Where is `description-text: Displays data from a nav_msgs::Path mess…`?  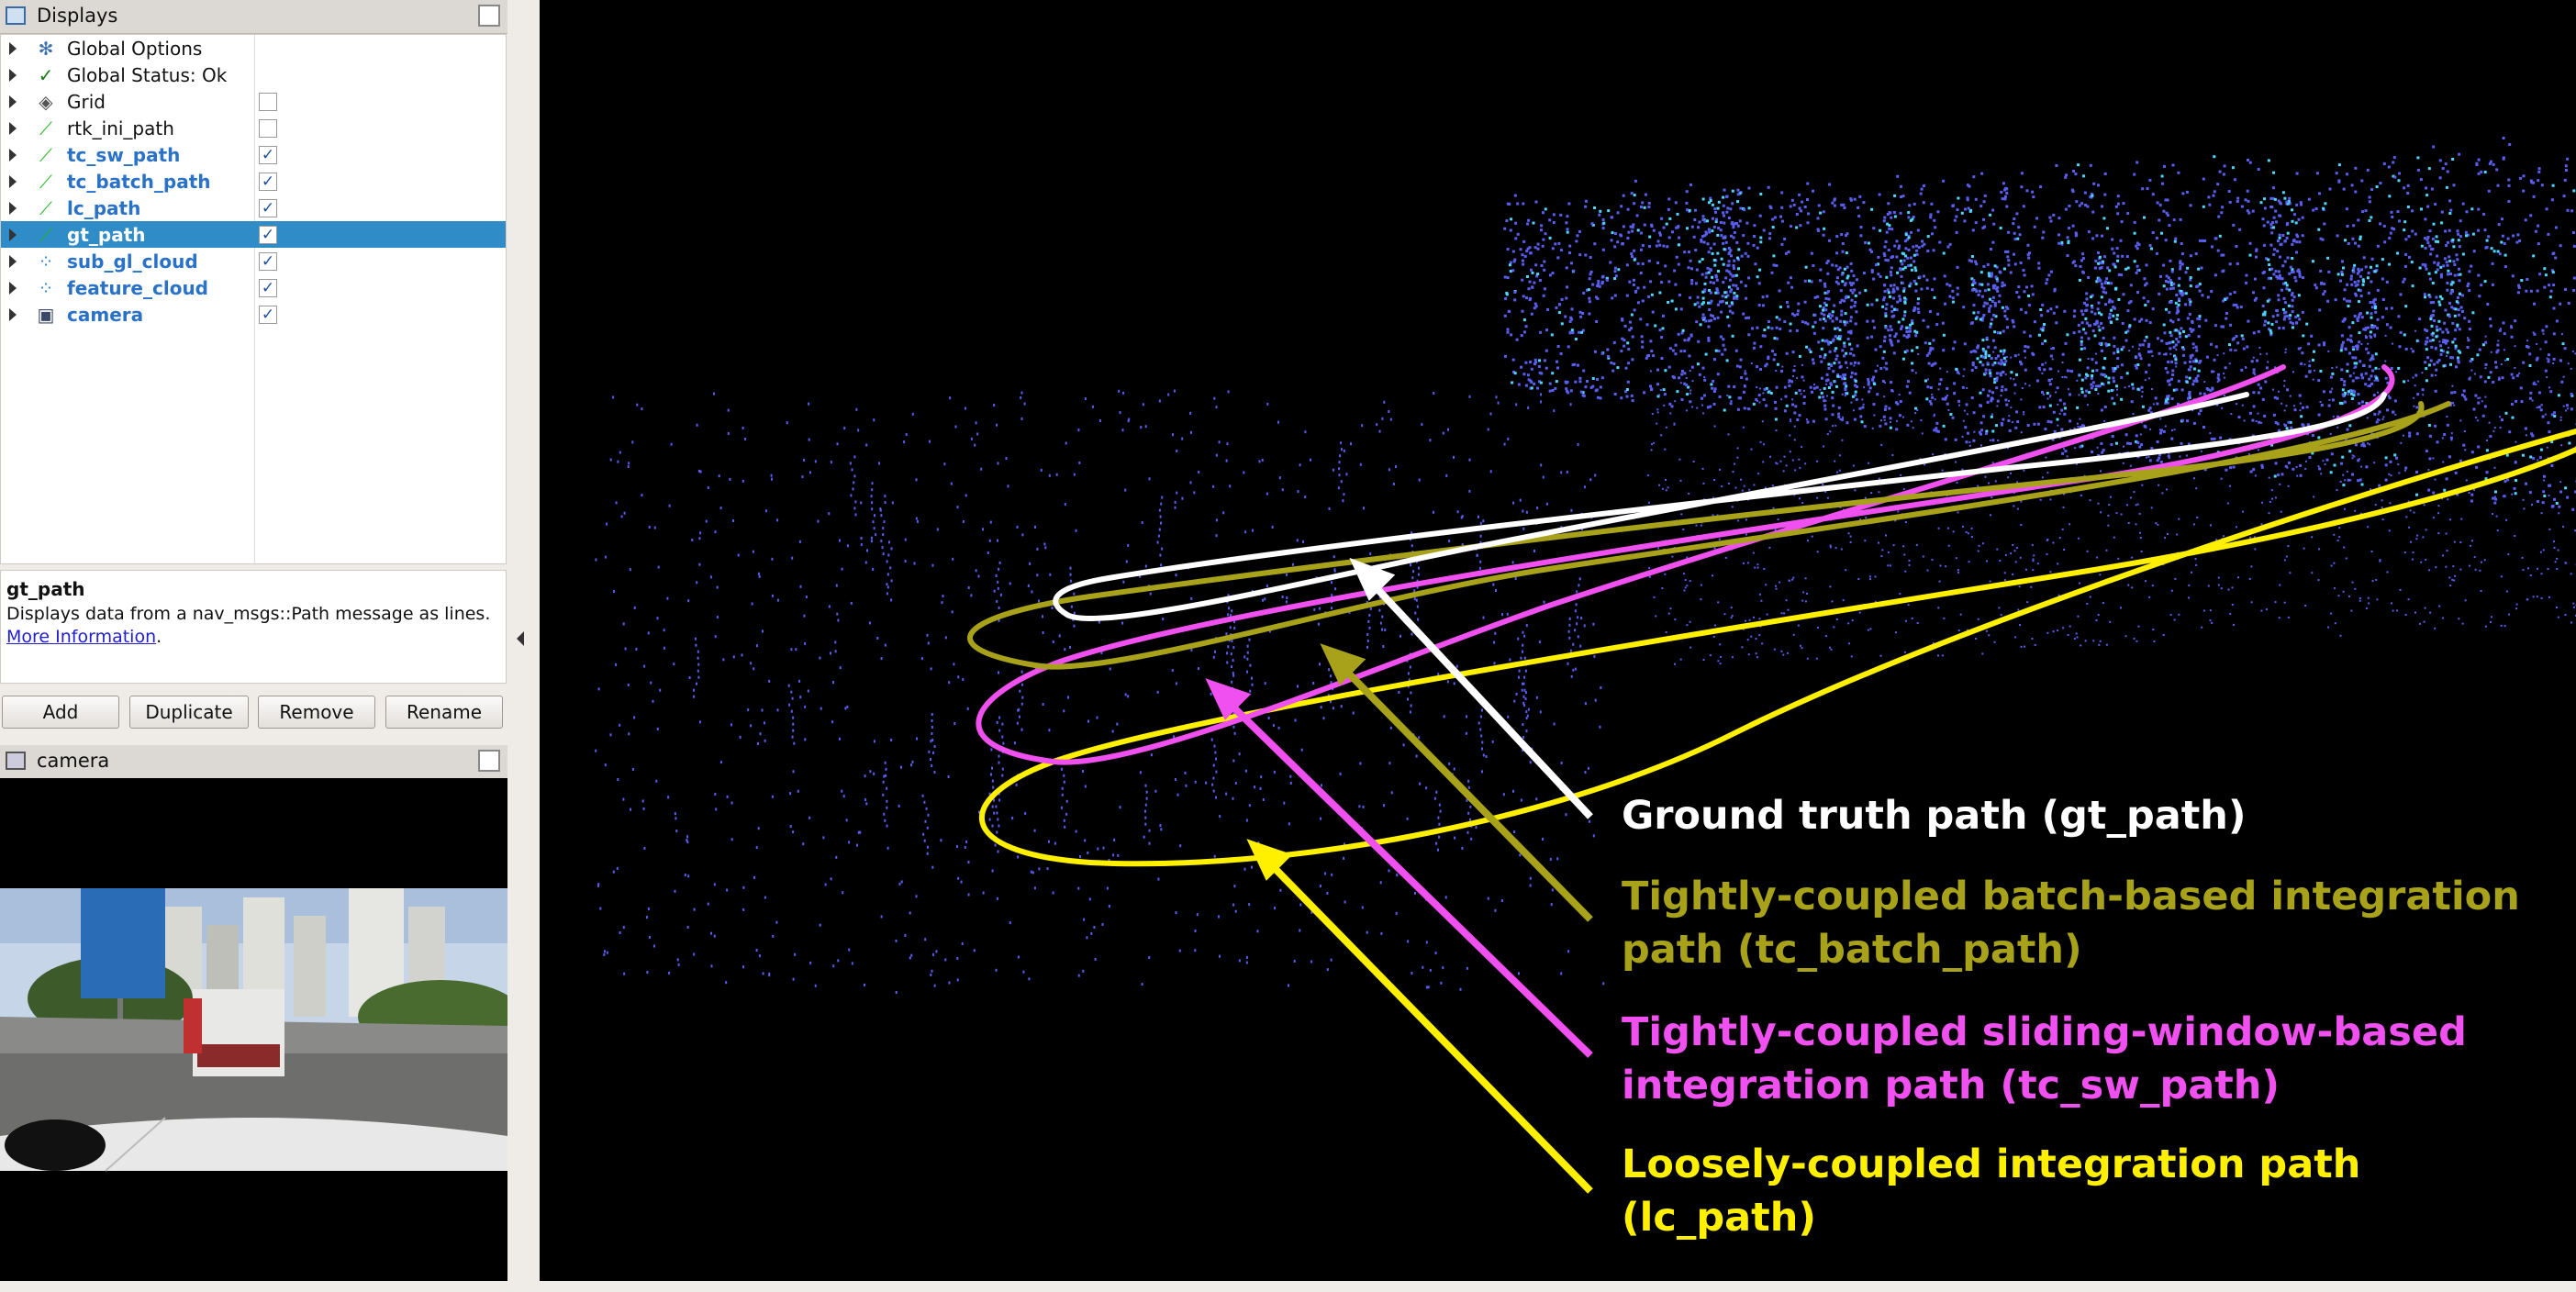
description-text: Displays data from a nav_msgs::Path mess… is located at coordinates (254, 626).